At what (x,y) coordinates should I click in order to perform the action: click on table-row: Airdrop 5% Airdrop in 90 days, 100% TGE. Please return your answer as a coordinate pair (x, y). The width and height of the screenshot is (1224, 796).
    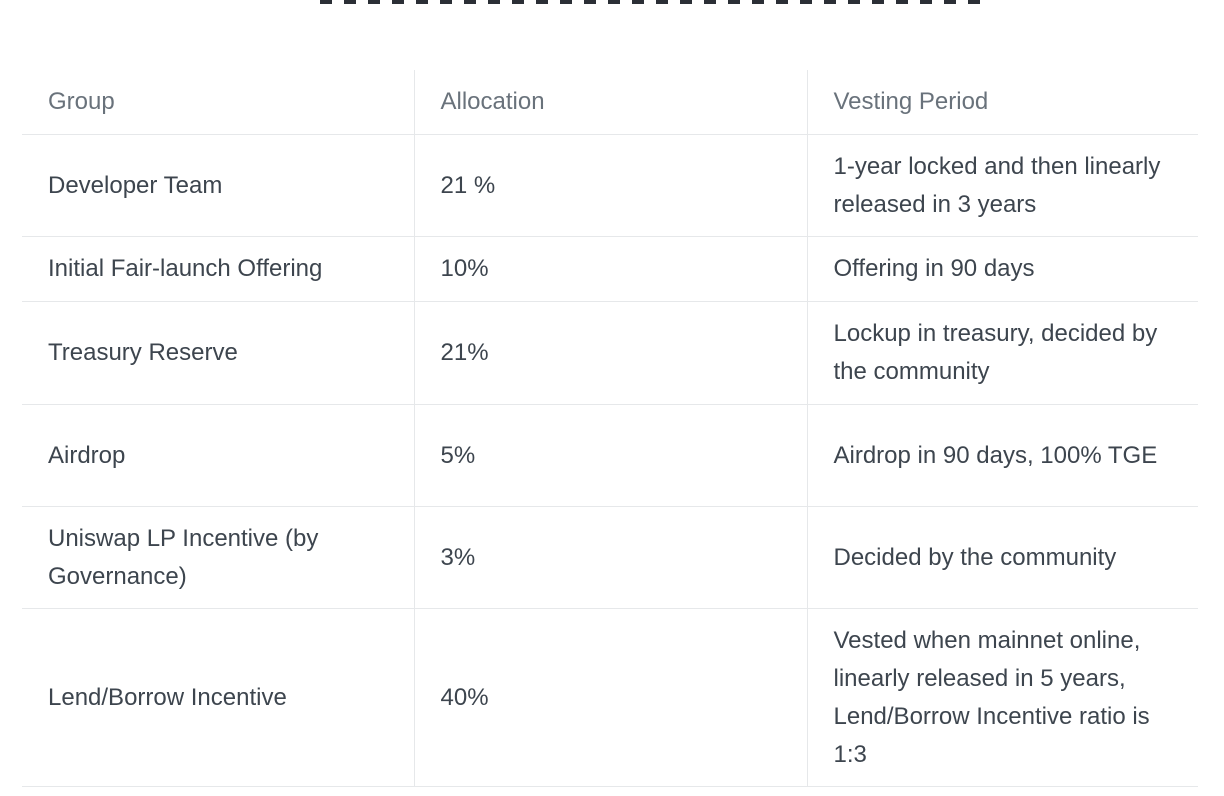
    Looking at the image, I should click on (610, 455).